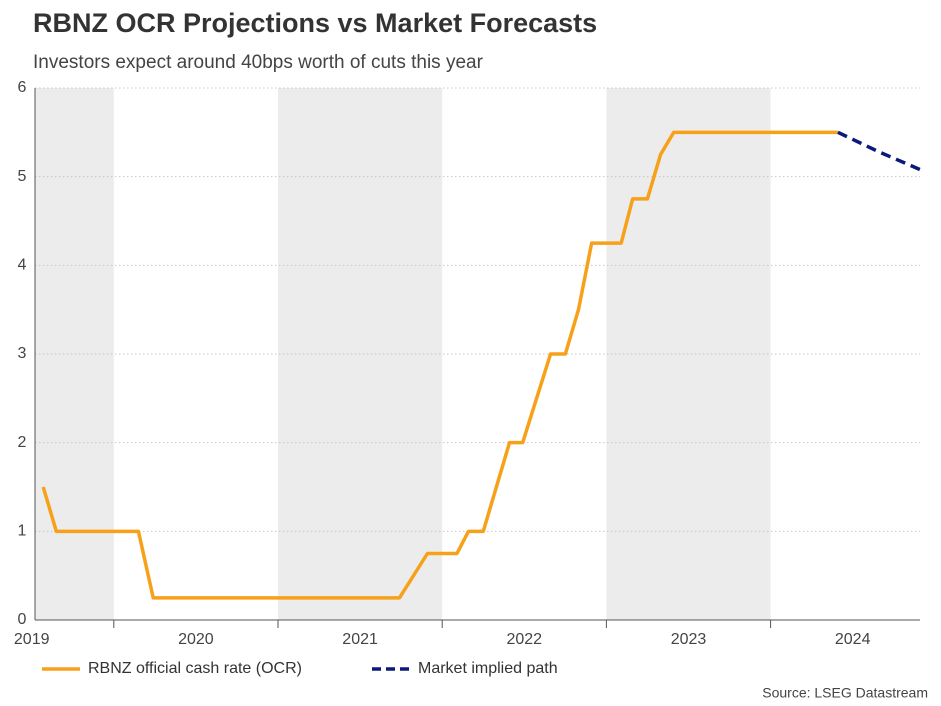 The image size is (941, 706). What do you see at coordinates (22, 87) in the screenshot?
I see `y-tick-label: 6` at bounding box center [22, 87].